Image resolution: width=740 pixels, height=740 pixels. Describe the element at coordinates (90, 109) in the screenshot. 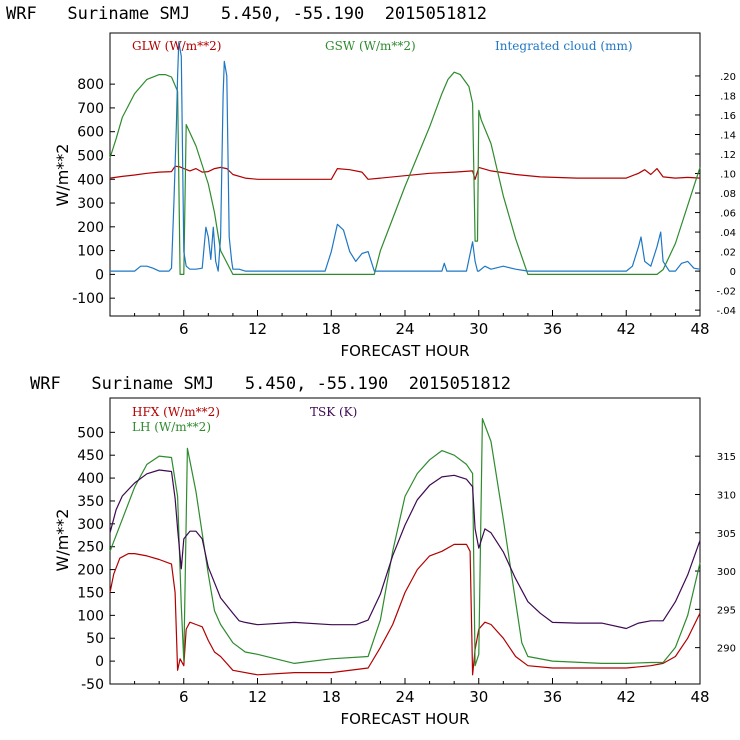

I see `y-tick-label: 700` at that location.